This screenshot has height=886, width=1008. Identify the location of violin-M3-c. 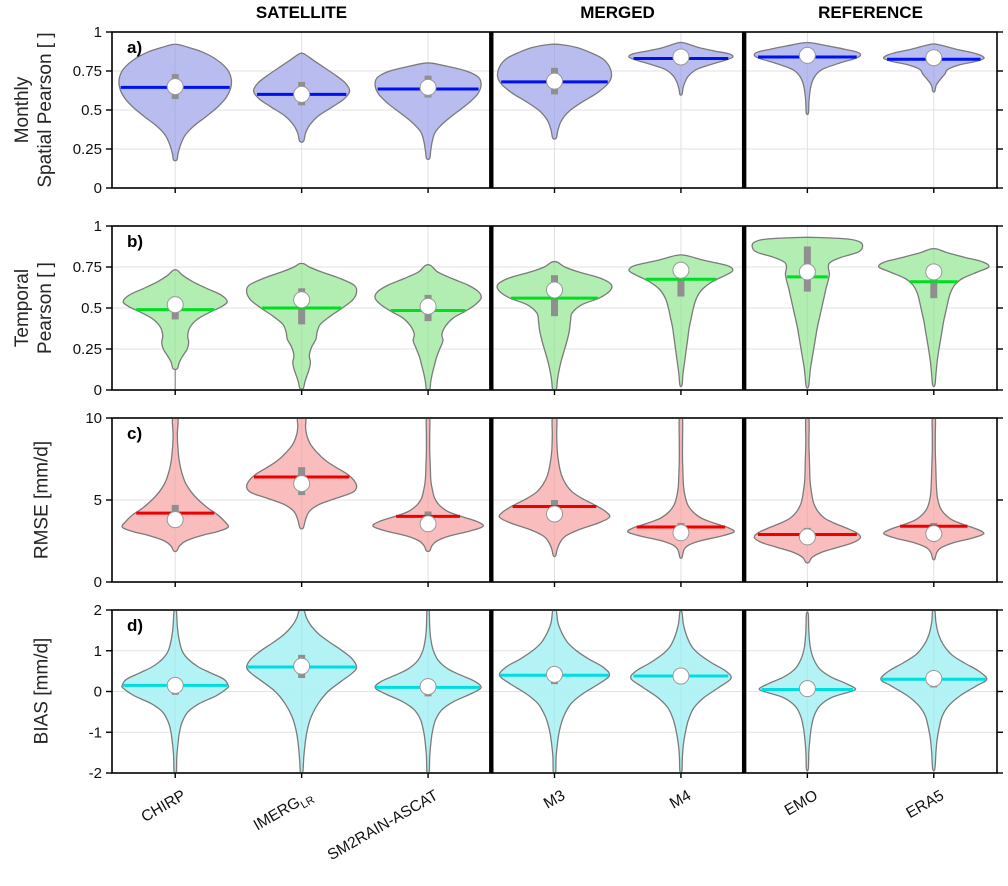
(554, 488).